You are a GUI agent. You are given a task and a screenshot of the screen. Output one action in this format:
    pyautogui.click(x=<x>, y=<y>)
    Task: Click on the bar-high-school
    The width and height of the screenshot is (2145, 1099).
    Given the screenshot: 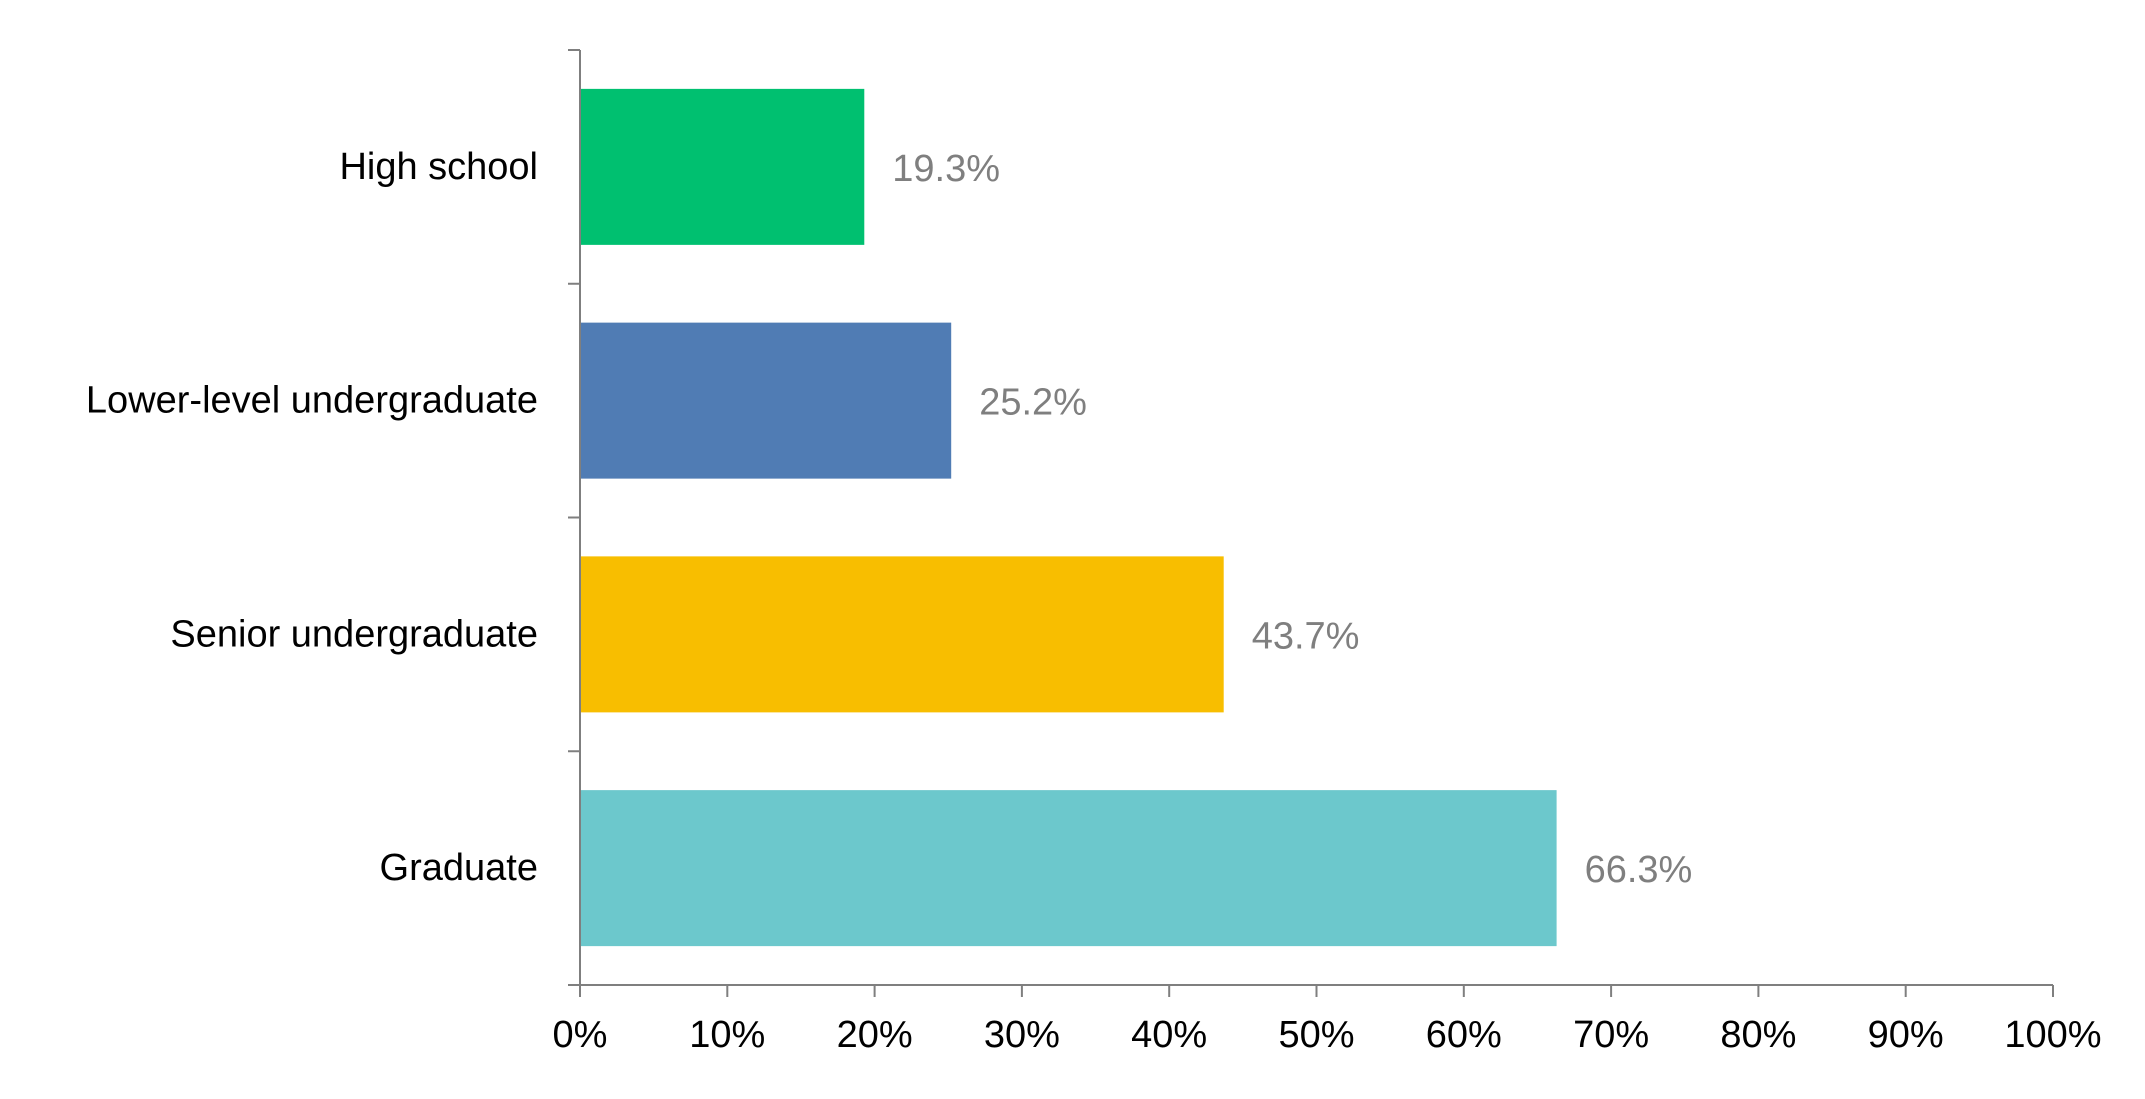 What is the action you would take?
    pyautogui.click(x=722, y=166)
    